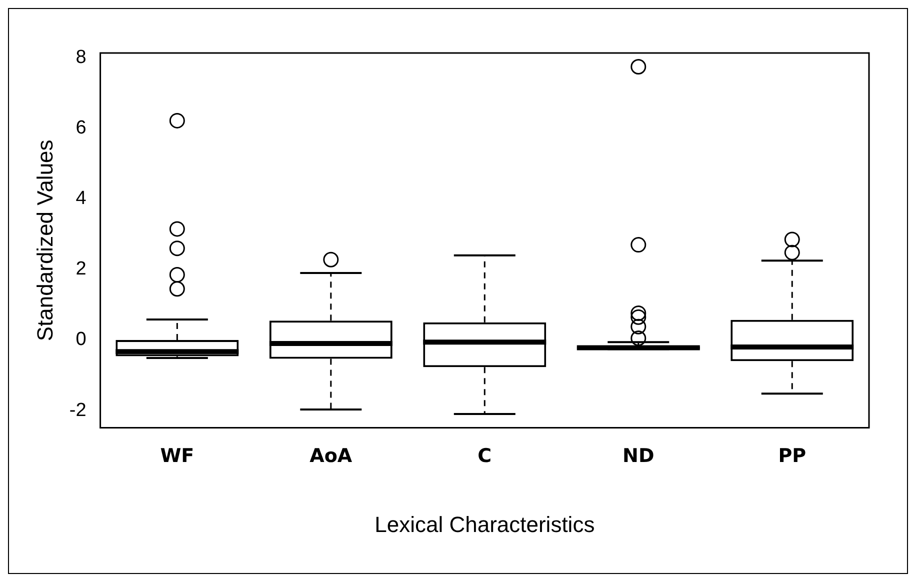 Image resolution: width=916 pixels, height=582 pixels. Describe the element at coordinates (792, 456) in the screenshot. I see `x-tick-label: PP` at that location.